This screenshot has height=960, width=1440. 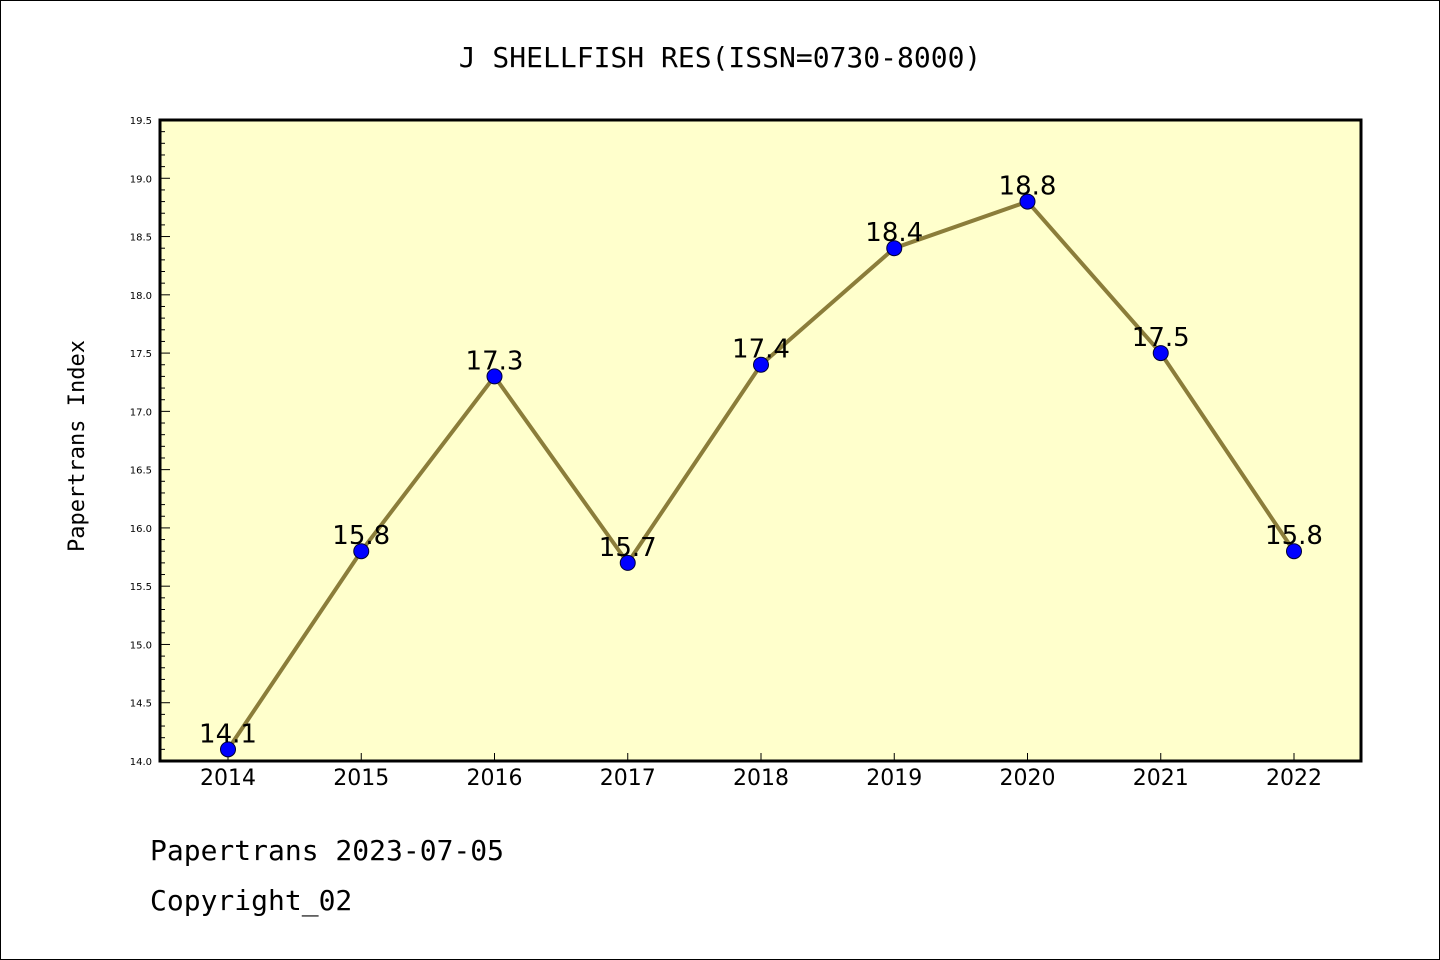 I want to click on data-label: 14.1, so click(x=228, y=734).